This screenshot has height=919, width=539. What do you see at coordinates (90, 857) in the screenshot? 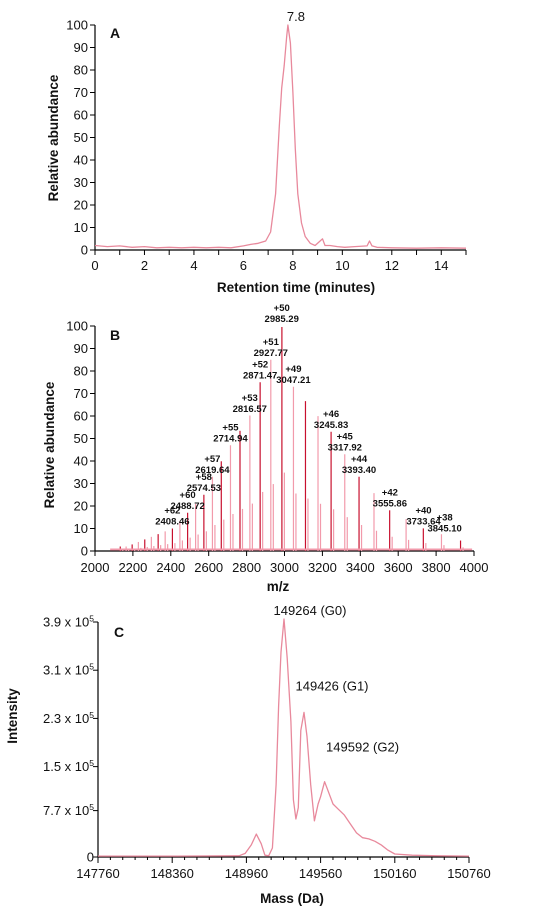
I see `y-tick-label-c: 0` at bounding box center [90, 857].